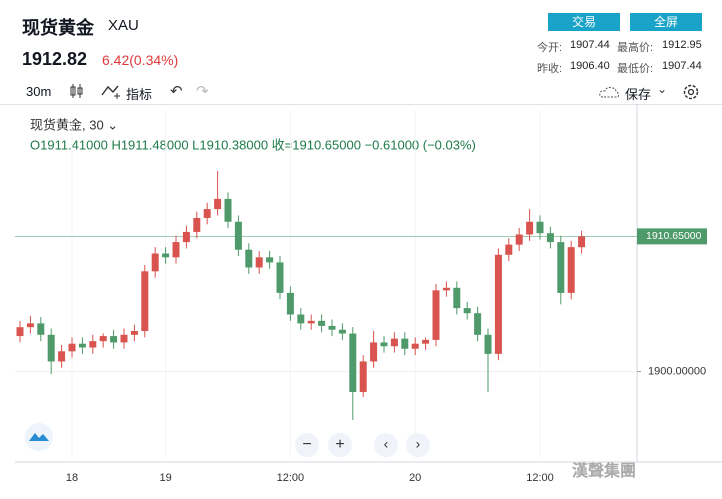 Image resolution: width=722 pixels, height=499 pixels. I want to click on zoom-in-icon: +, so click(339, 444).